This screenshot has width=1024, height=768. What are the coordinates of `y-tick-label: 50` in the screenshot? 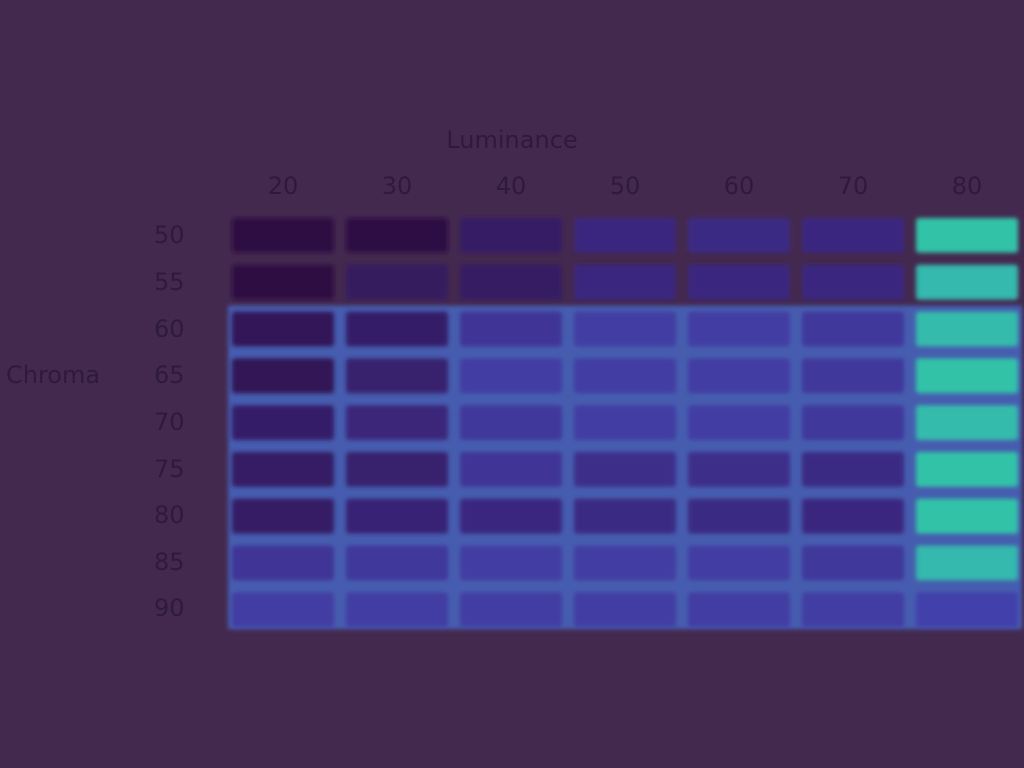 It's located at (169, 235).